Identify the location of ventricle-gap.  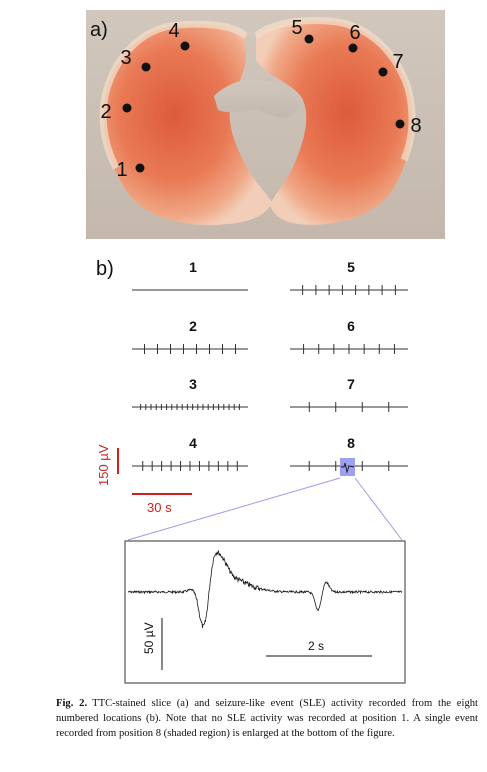
(256, 98).